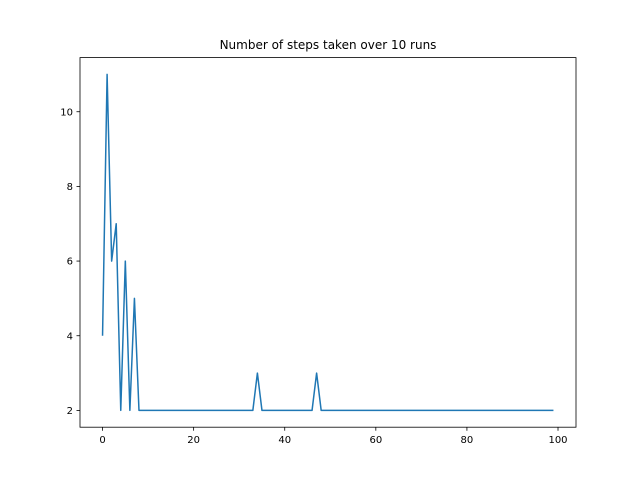 This screenshot has width=640, height=480. Describe the element at coordinates (328, 45) in the screenshot. I see `chart-title: Number of steps taken over 10 runs` at that location.